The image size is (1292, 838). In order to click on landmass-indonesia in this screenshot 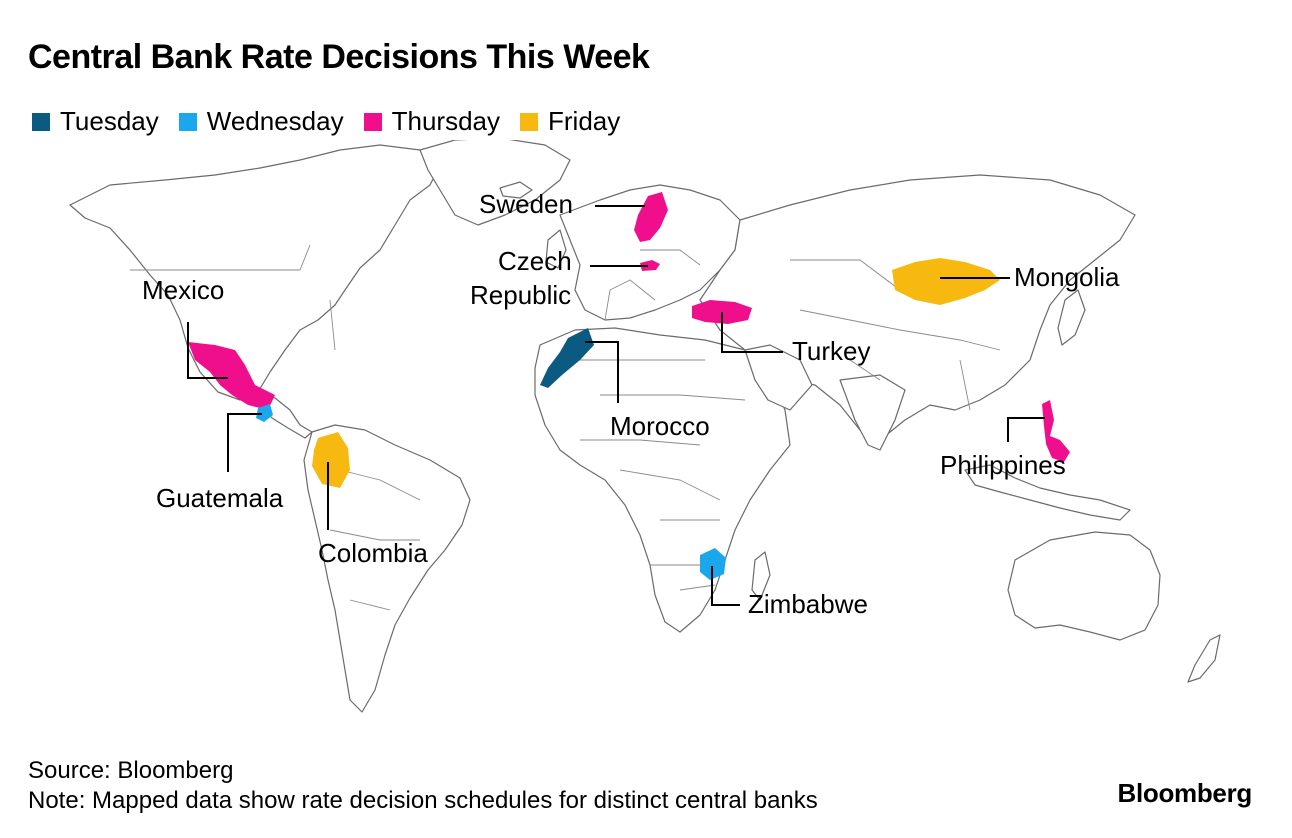, I will do `click(1047, 492)`.